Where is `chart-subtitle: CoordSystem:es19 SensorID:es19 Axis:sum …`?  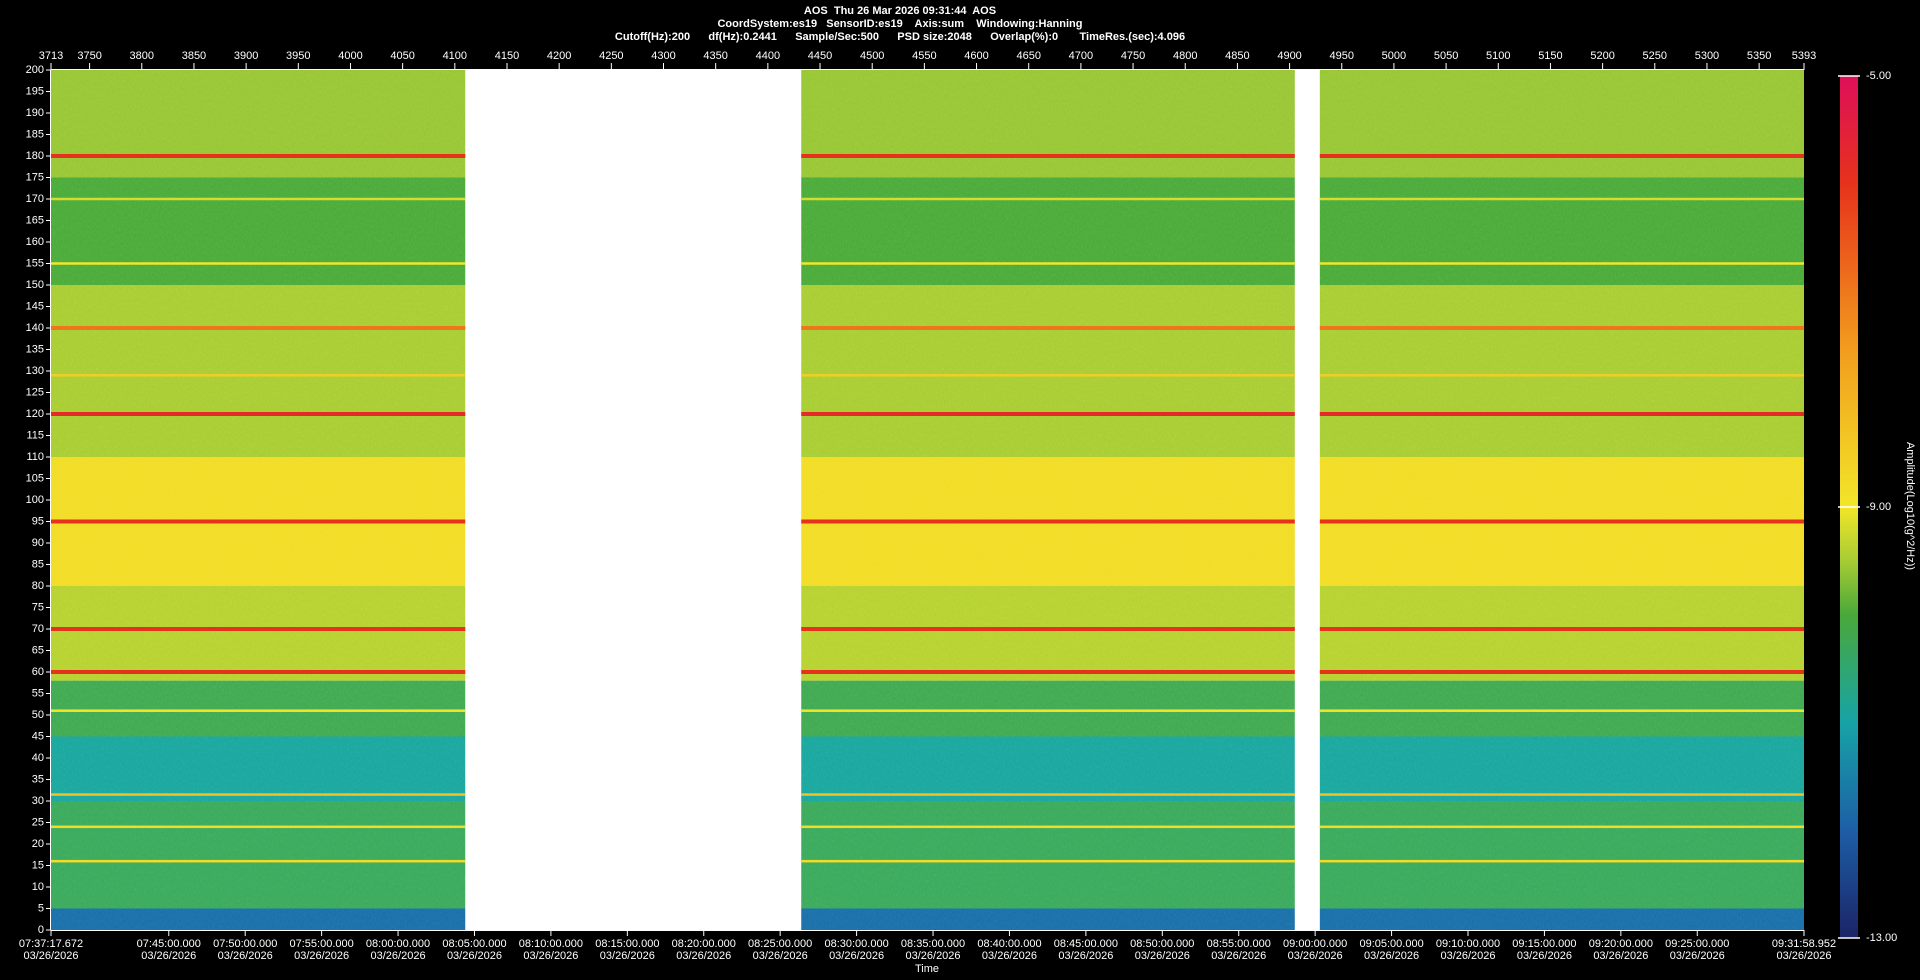
chart-subtitle: CoordSystem:es19 SensorID:es19 Axis:sum … is located at coordinates (899, 24).